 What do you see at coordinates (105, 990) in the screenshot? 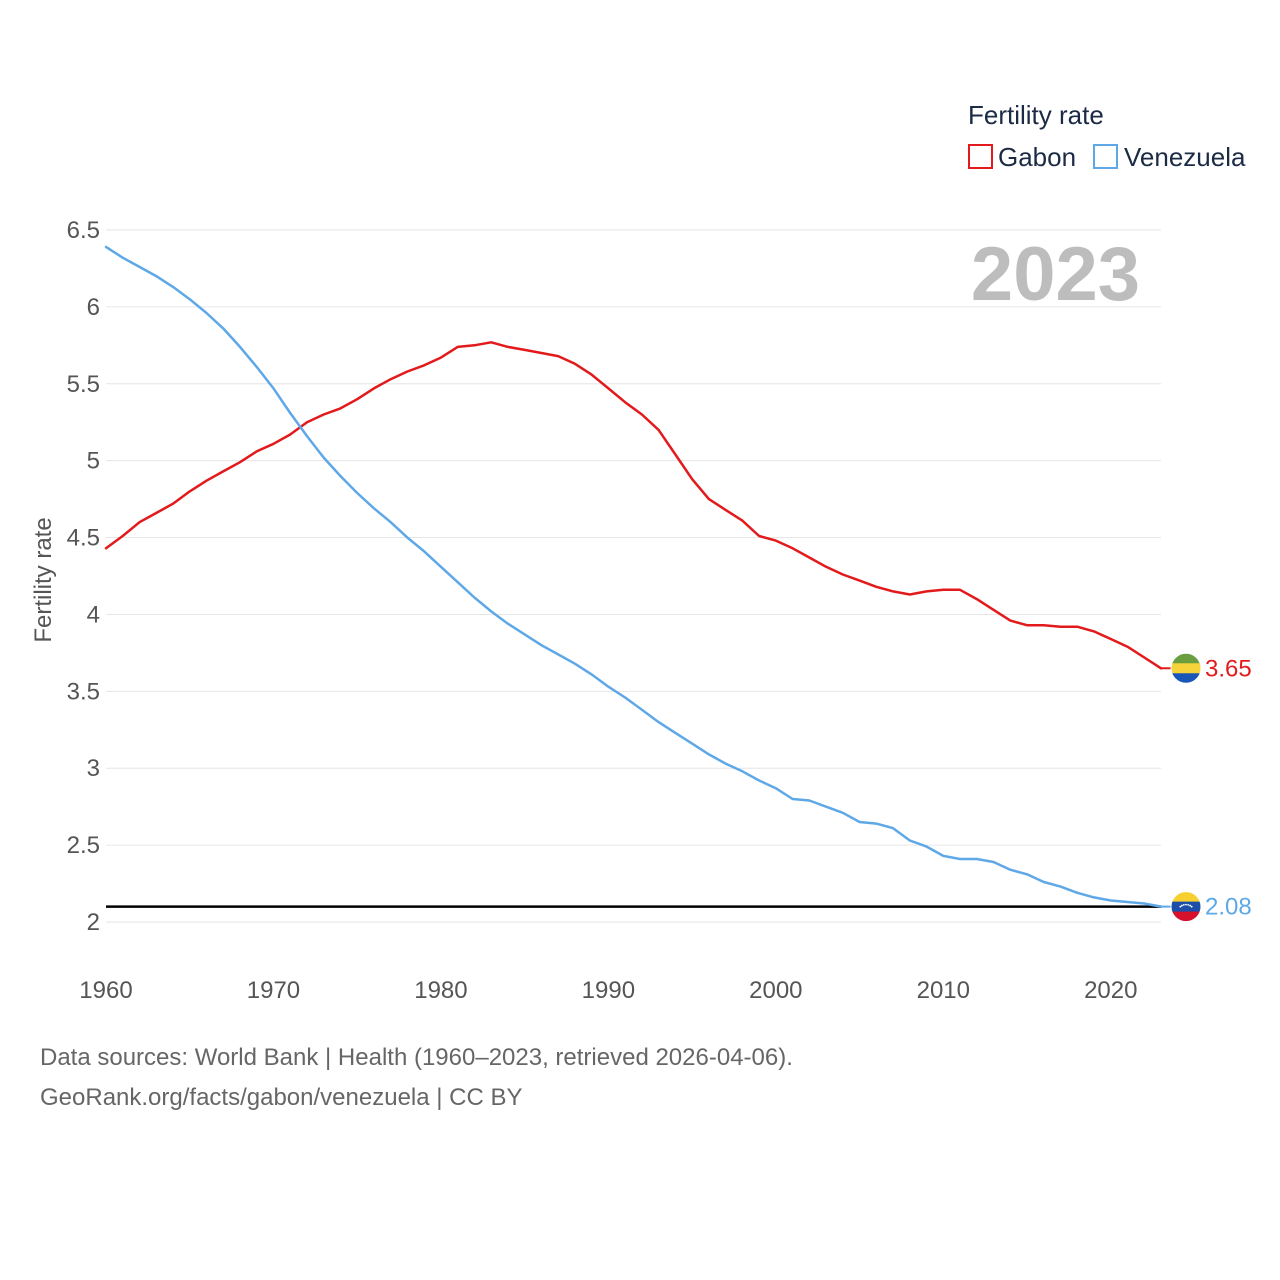
I see `x-tick-label: 1960` at bounding box center [105, 990].